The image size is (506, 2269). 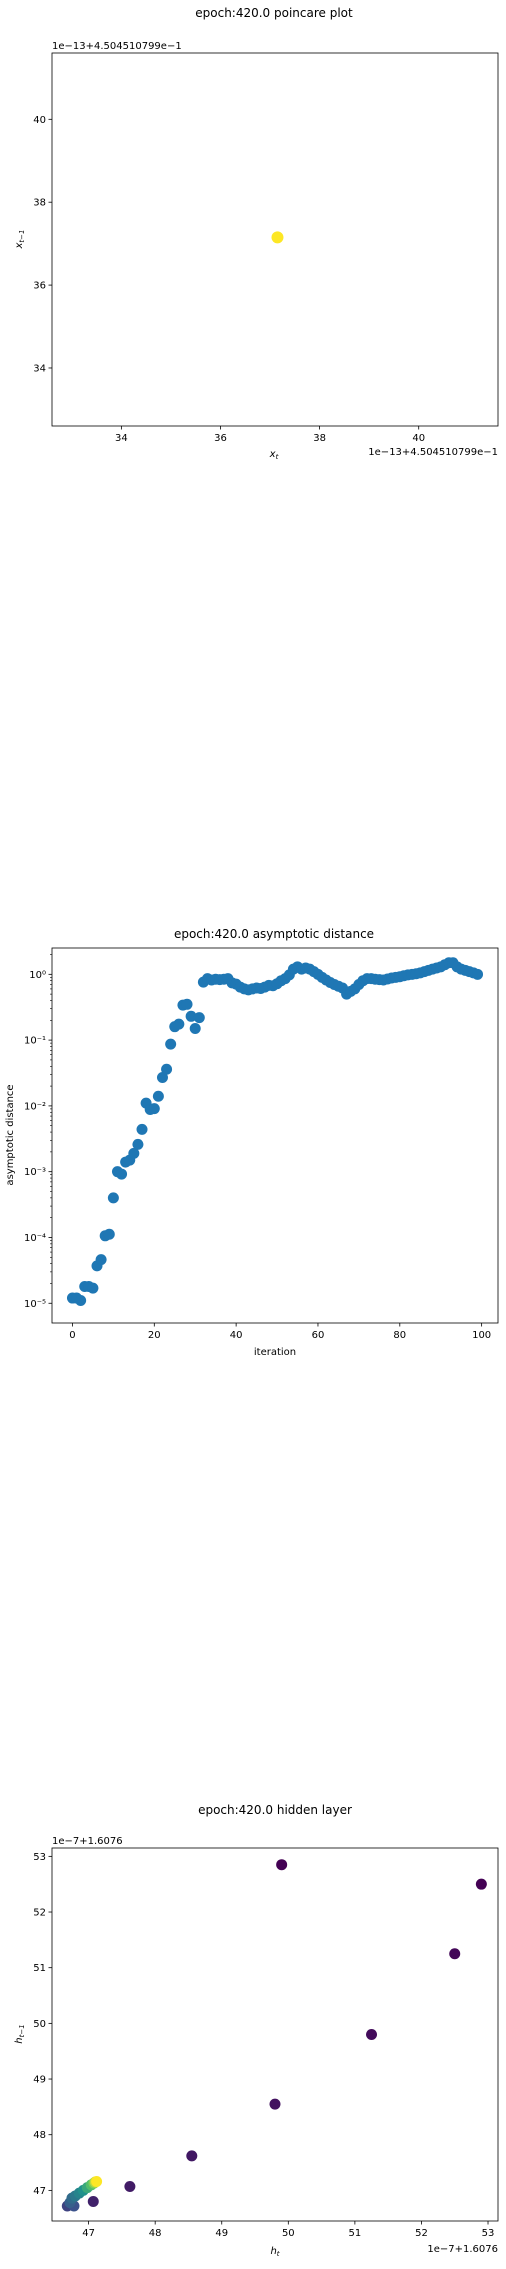 What do you see at coordinates (117, 46) in the screenshot?
I see `y-offset-text: 1e−13+4.504510799e−1` at bounding box center [117, 46].